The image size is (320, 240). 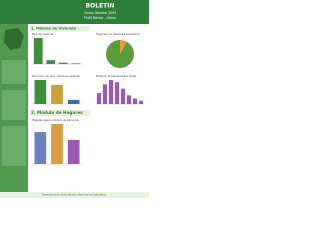 What do you see at coordinates (14, 39) in the screenshot?
I see `map` at bounding box center [14, 39].